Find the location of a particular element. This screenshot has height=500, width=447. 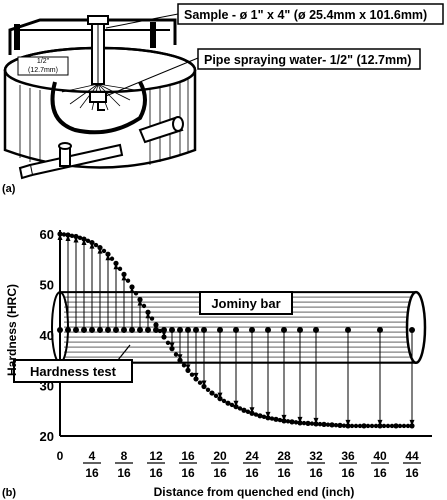

dim-label-bottom: (12.7mm) is located at coordinates (43, 70).